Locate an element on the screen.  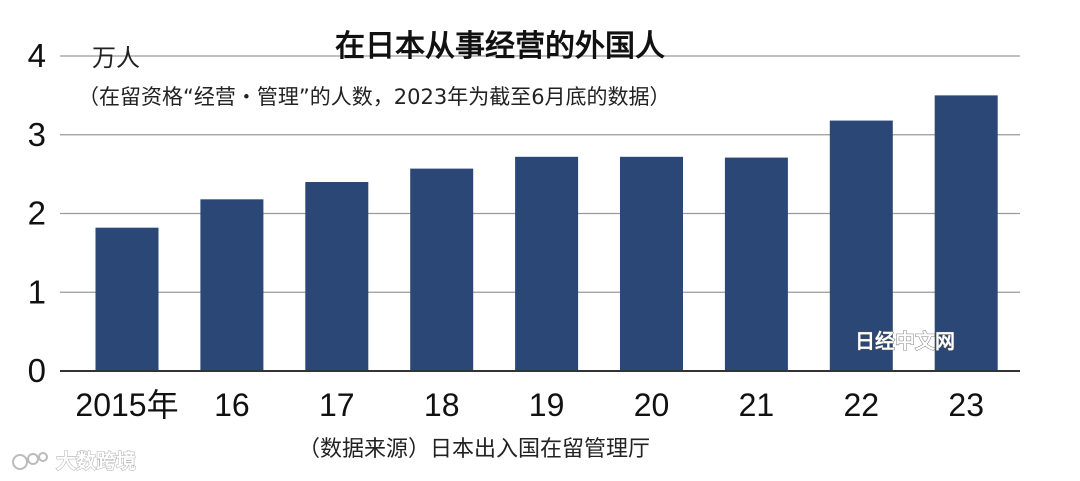
x-tick-label: 16 is located at coordinates (232, 405).